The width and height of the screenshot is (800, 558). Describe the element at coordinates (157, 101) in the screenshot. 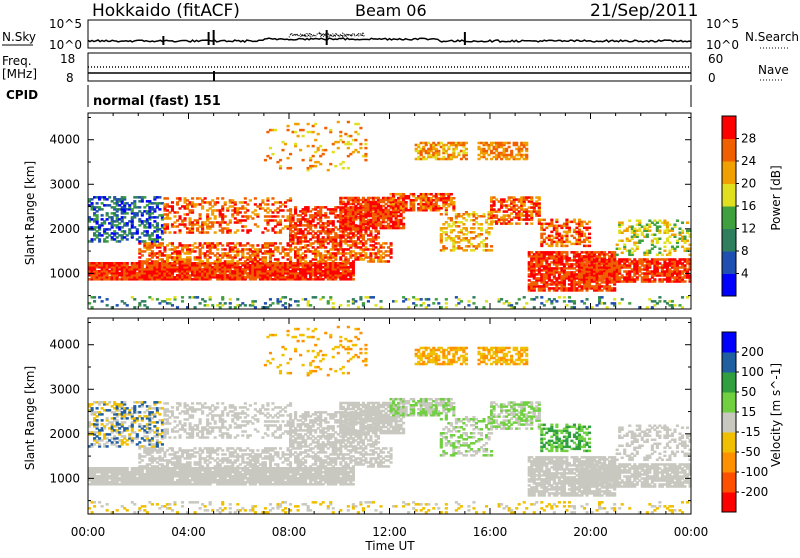

I see `cpid-value: normal (fast) 151` at that location.